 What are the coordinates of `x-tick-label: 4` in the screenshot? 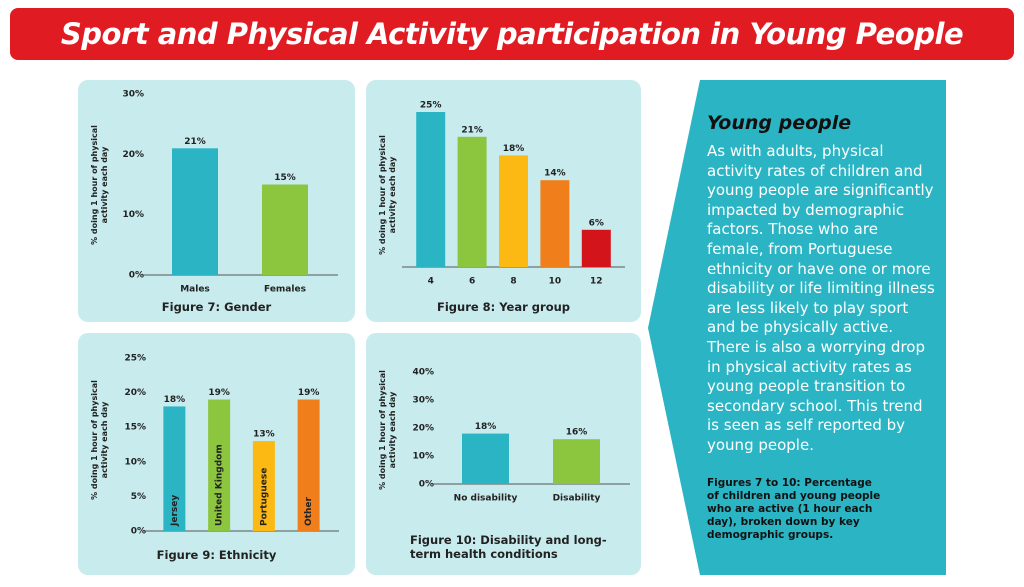 It's located at (431, 282).